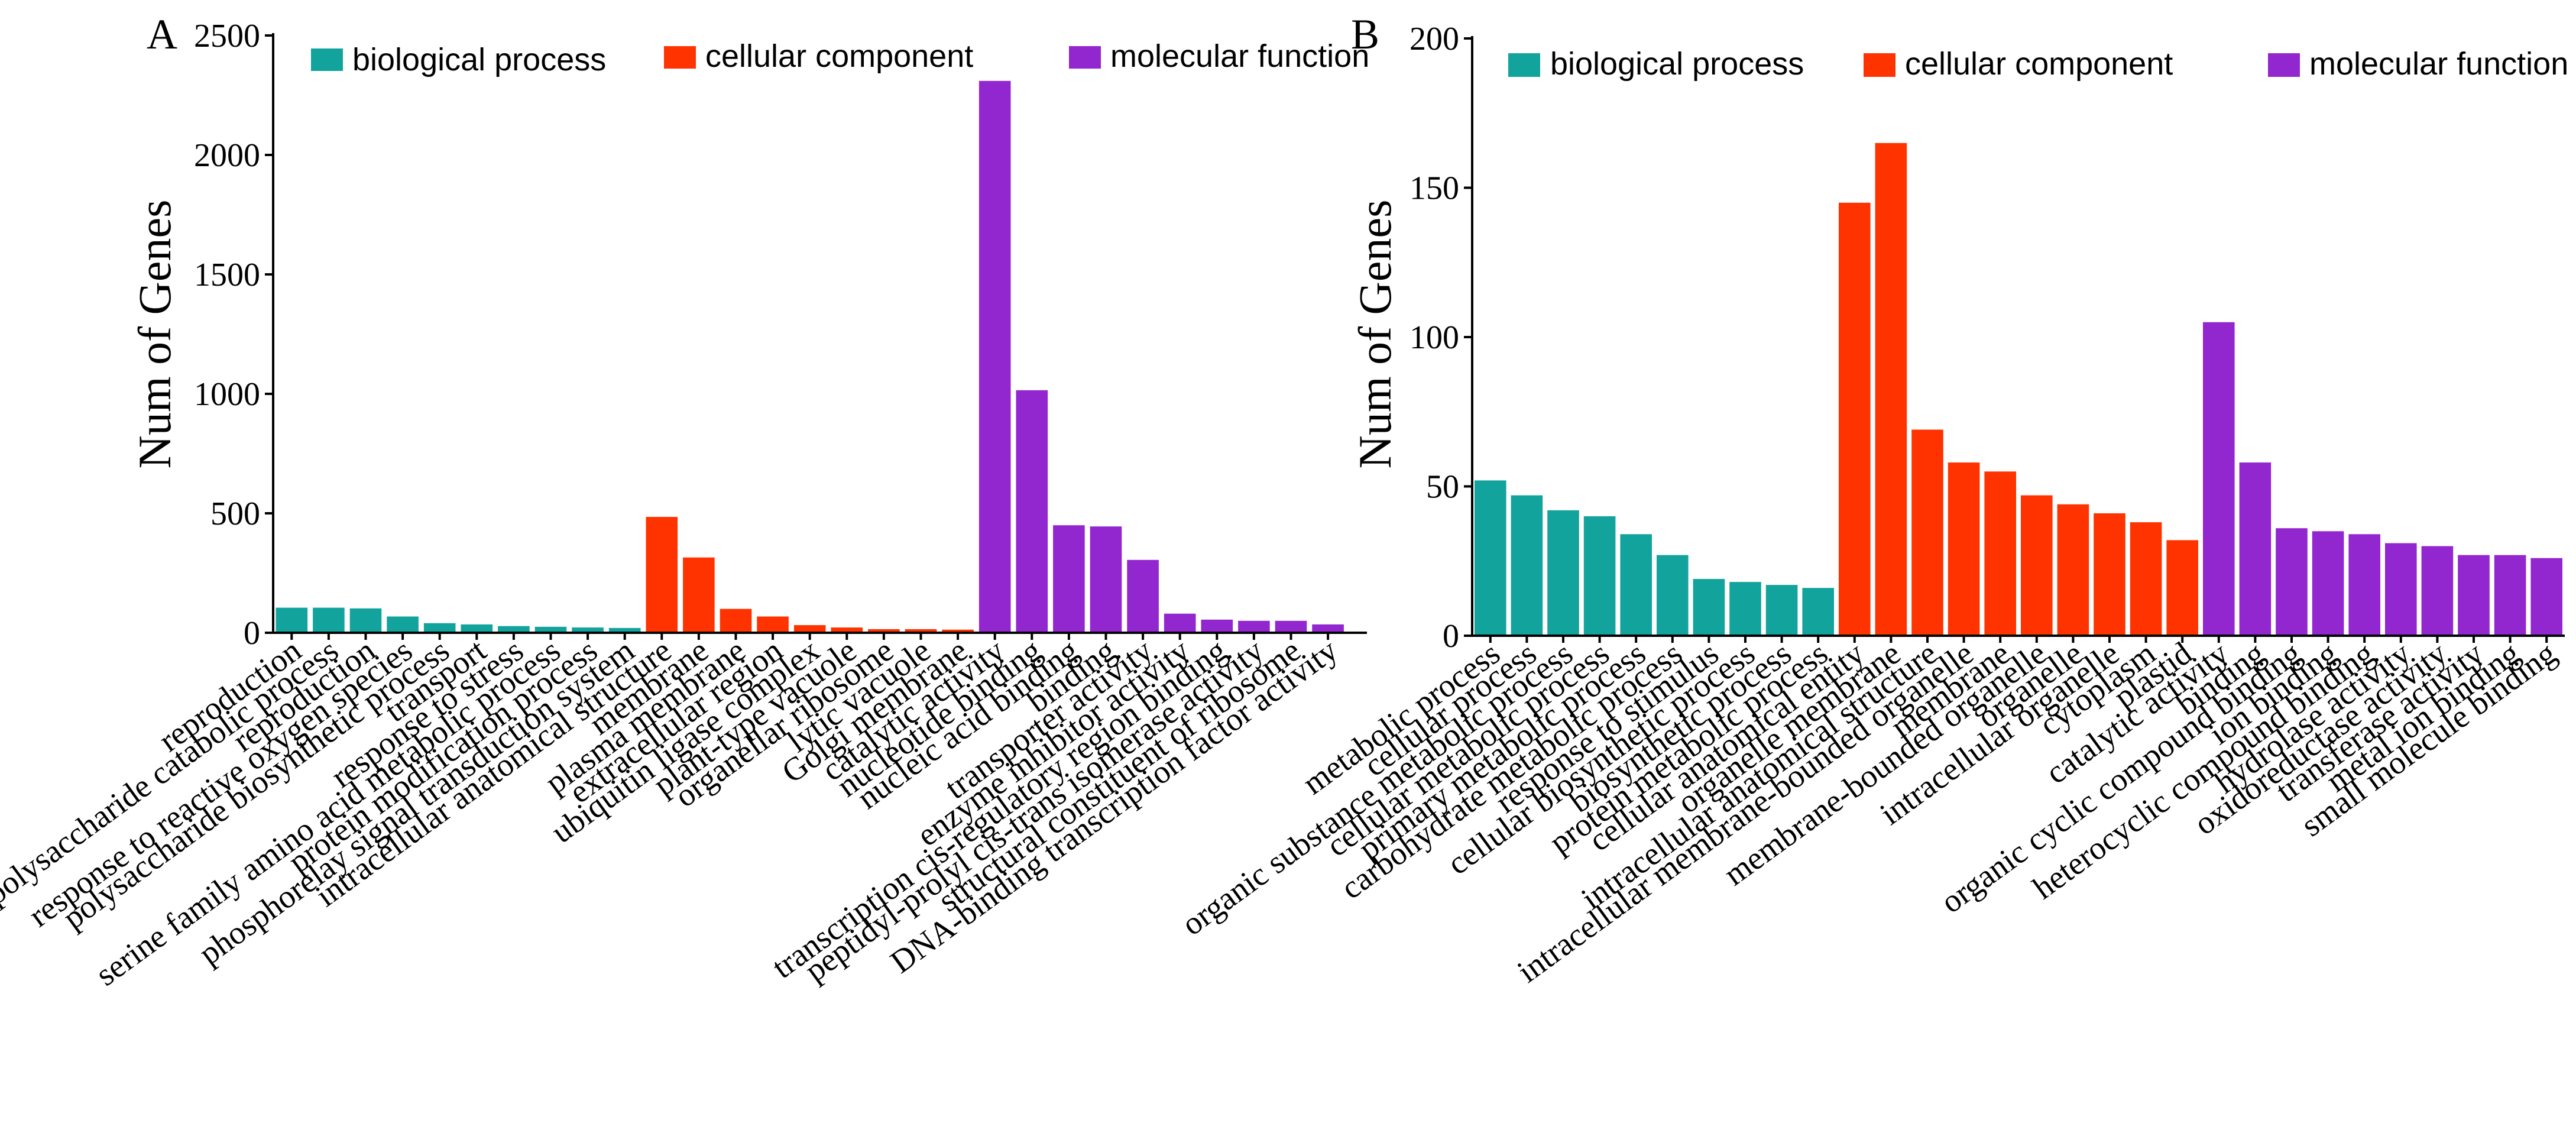 The width and height of the screenshot is (2576, 1123). Describe the element at coordinates (227, 394) in the screenshot. I see `panel-a-y-tick-label: 1000` at that location.